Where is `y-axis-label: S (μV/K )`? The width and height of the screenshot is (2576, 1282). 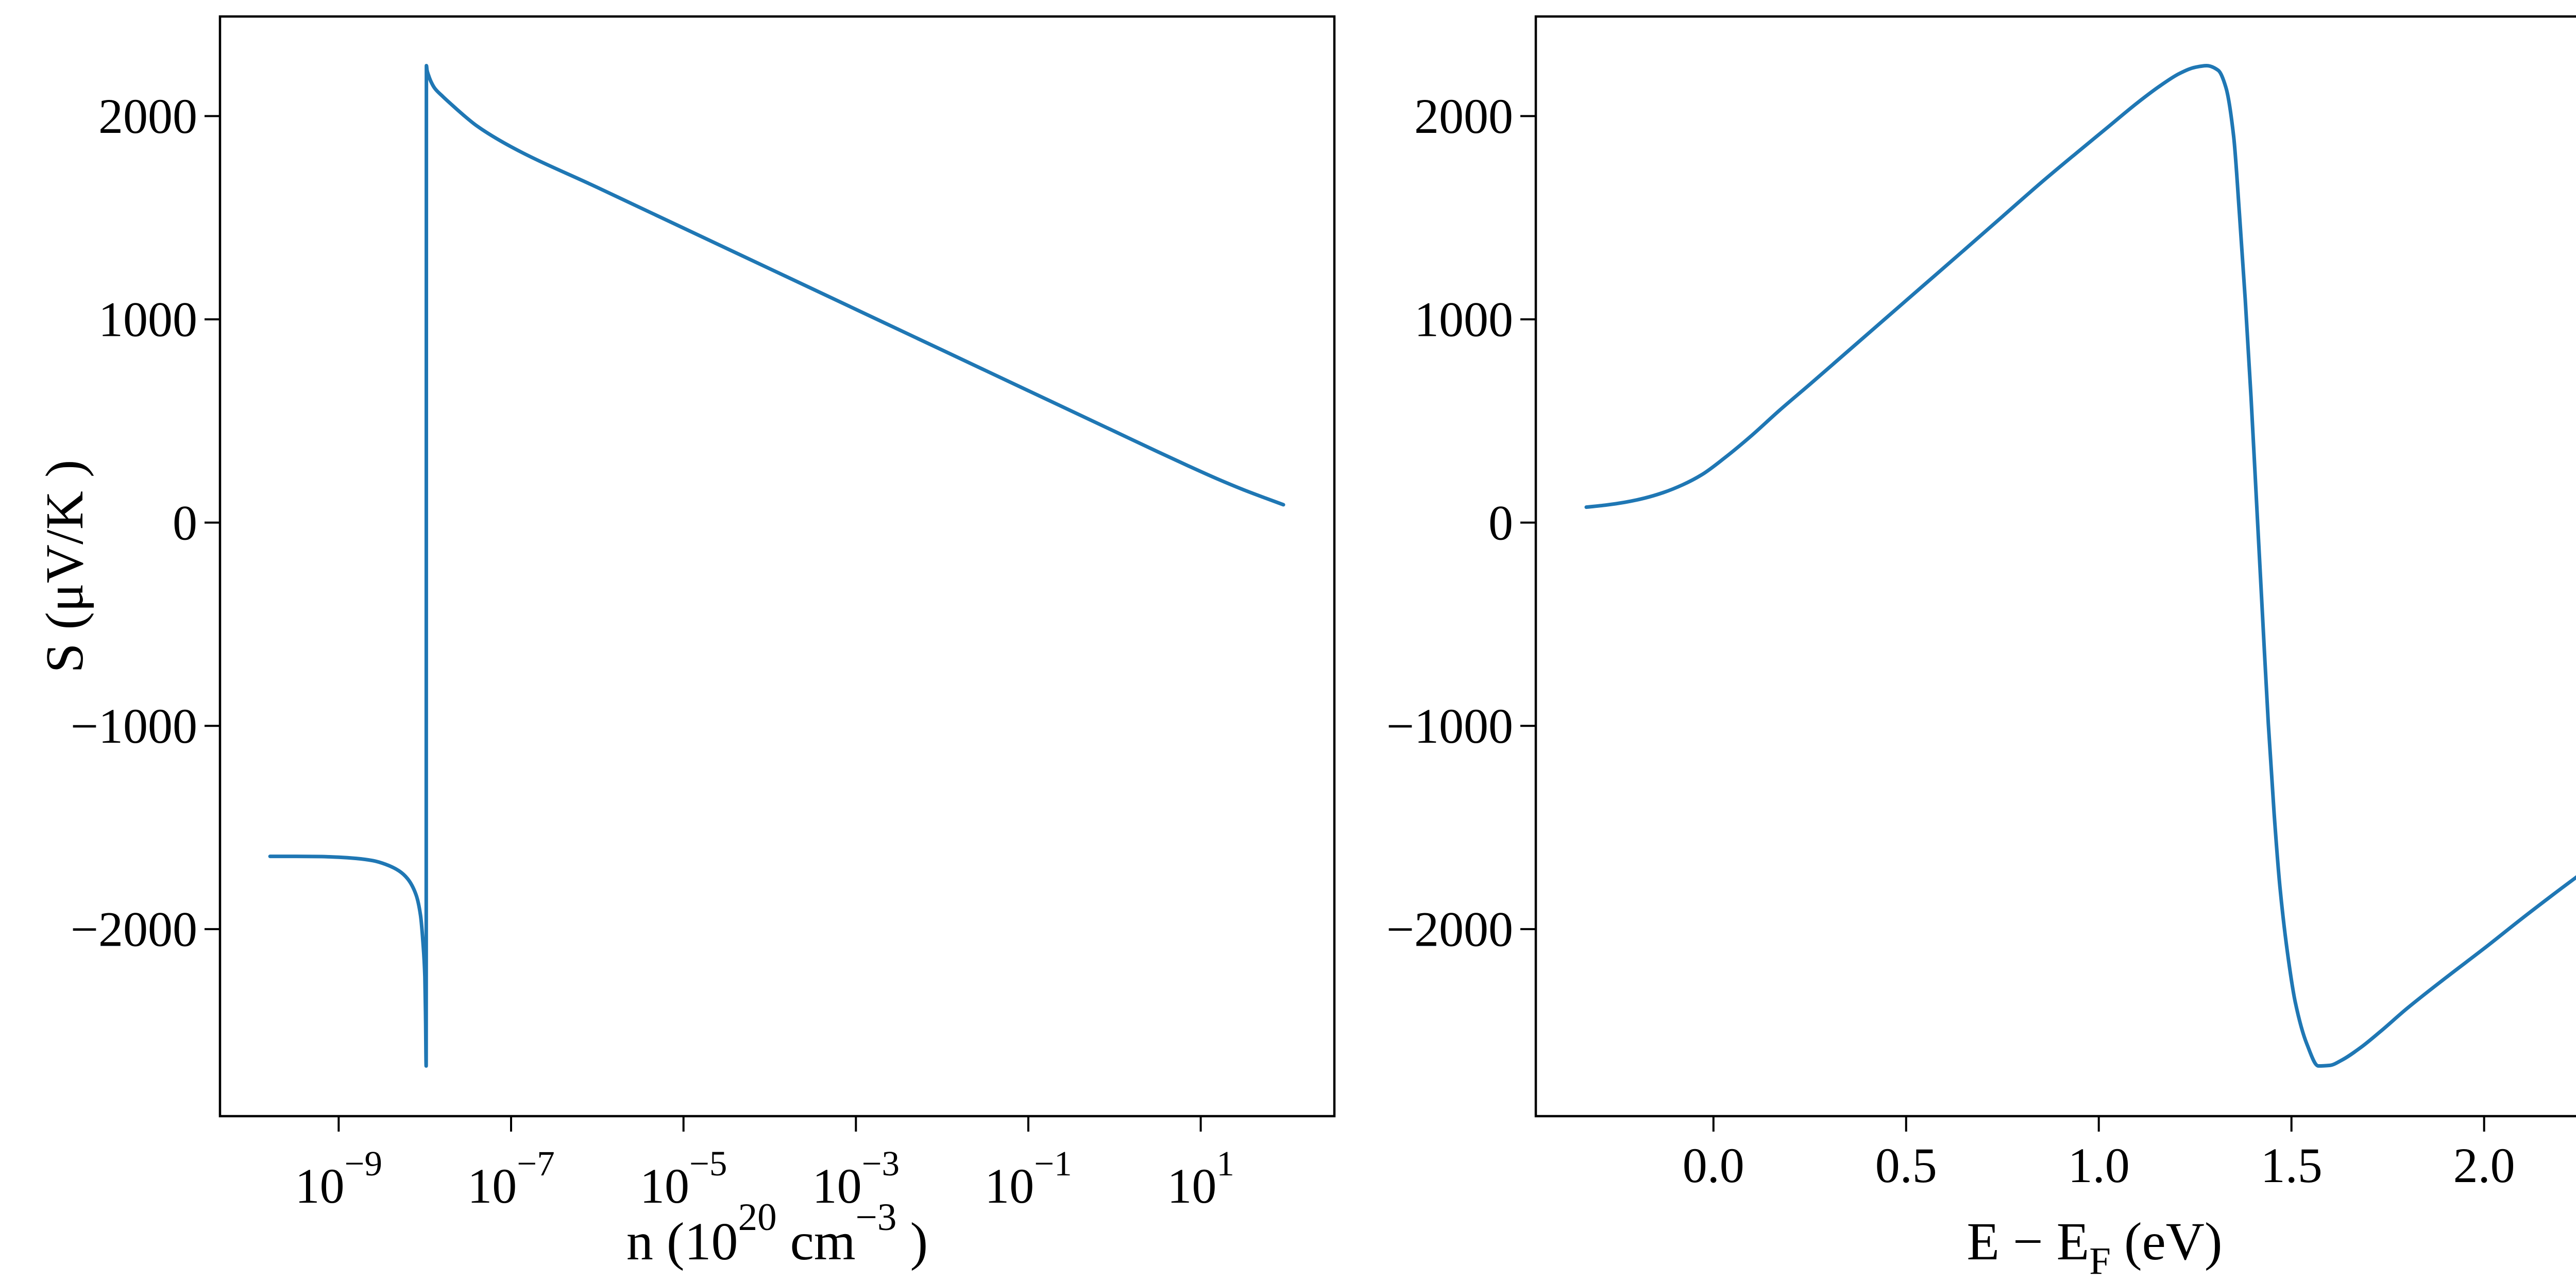 y-axis-label: S (μV/K ) is located at coordinates (64, 566).